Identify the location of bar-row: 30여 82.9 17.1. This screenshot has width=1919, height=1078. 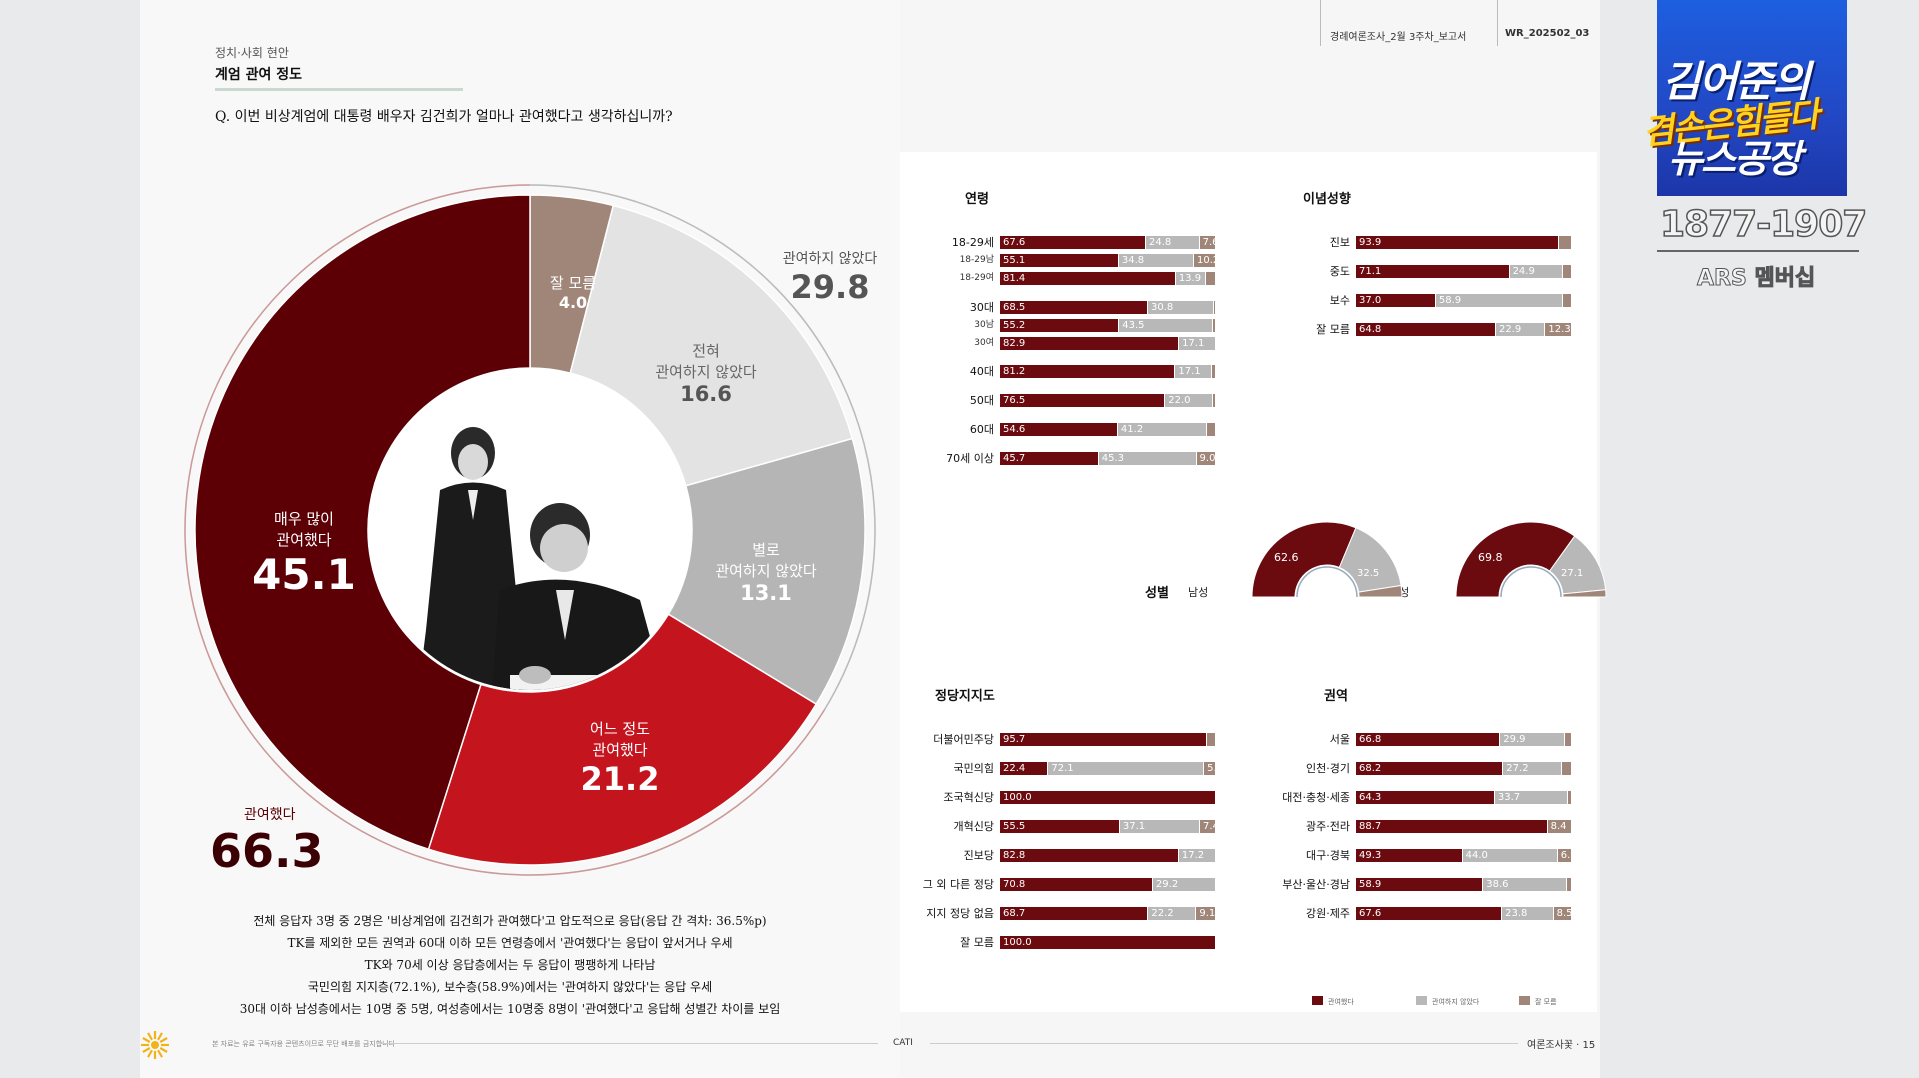
(1095, 343).